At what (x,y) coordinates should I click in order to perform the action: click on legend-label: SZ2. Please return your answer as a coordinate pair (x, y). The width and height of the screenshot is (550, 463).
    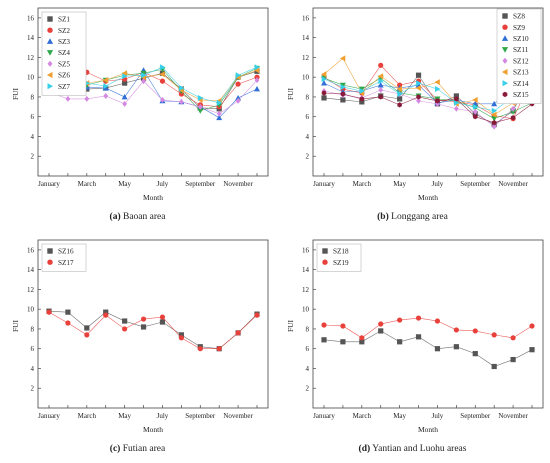
    Looking at the image, I should click on (64, 31).